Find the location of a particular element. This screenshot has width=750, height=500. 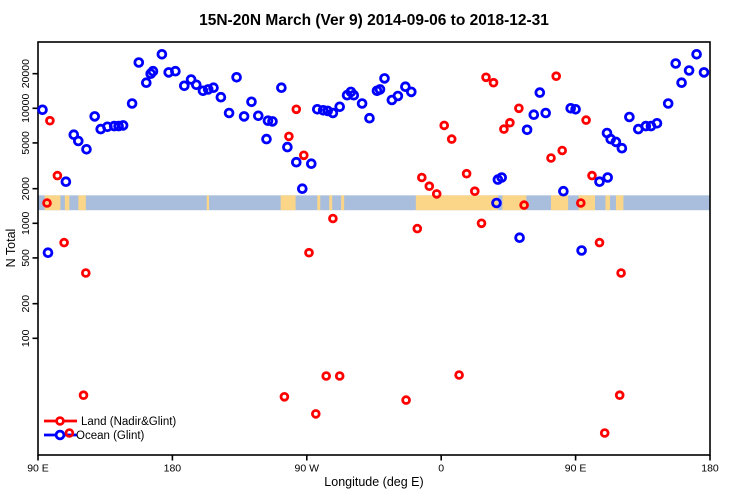

latitude-band-strip is located at coordinates (374, 203).